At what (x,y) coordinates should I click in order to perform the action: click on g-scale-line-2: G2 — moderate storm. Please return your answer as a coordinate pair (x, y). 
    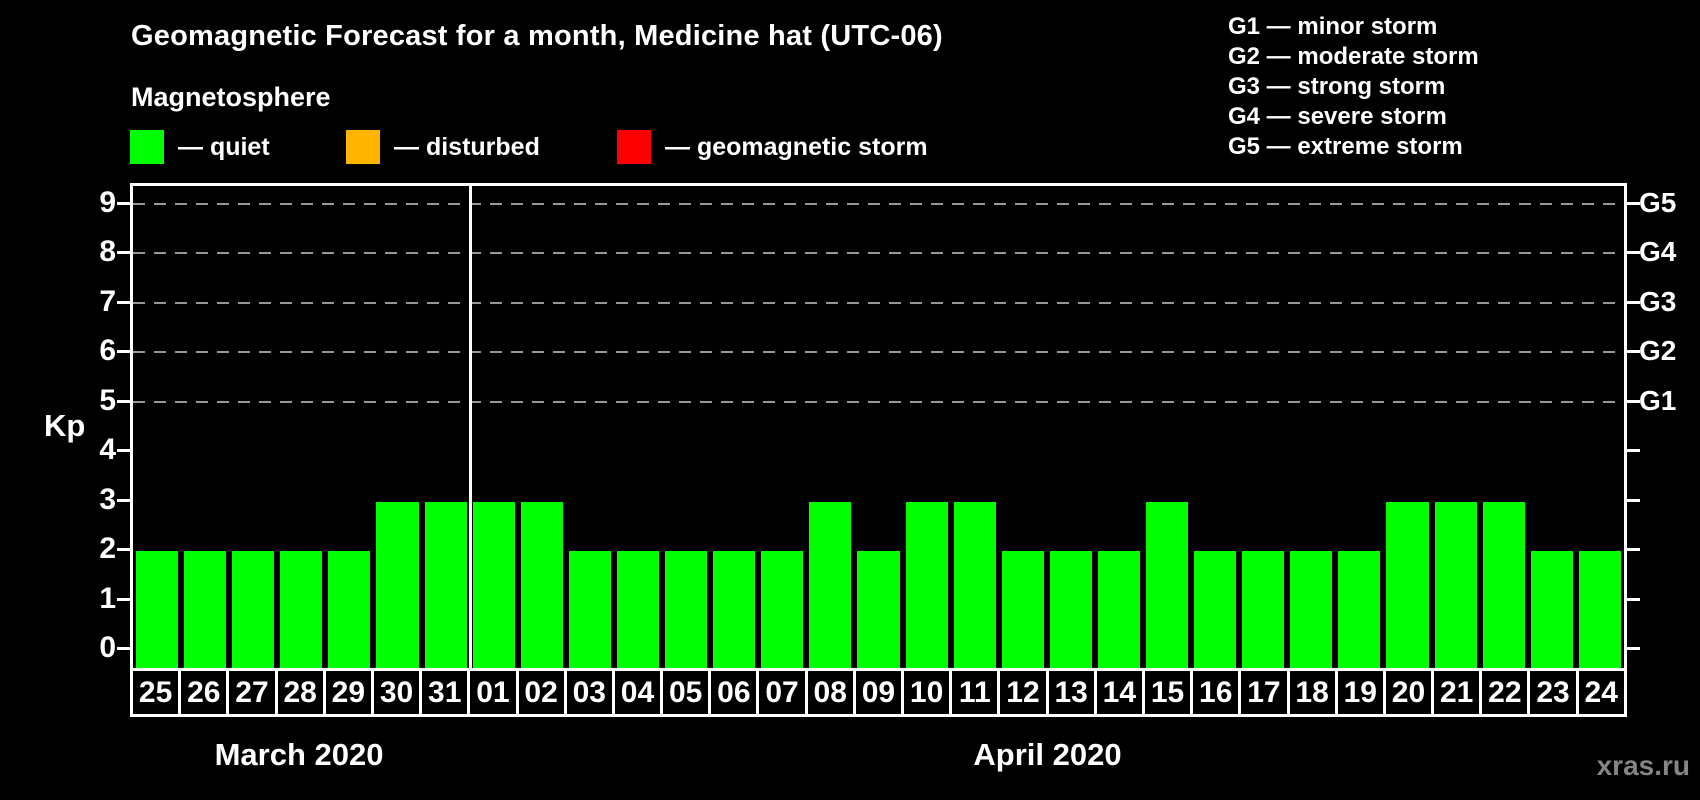
    Looking at the image, I should click on (1353, 56).